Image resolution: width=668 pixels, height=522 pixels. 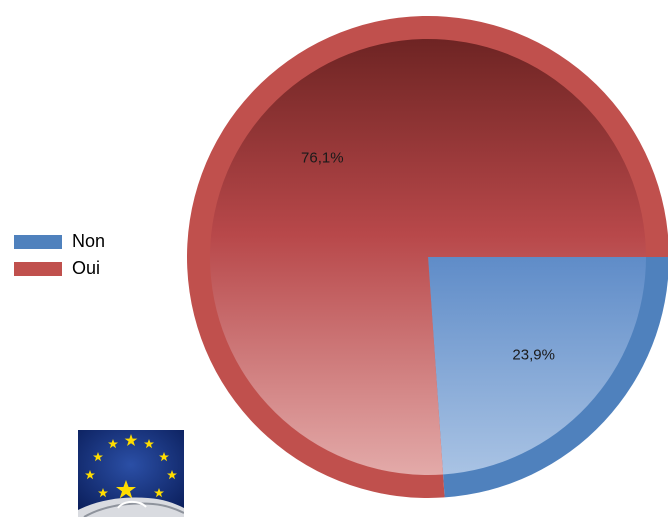 I want to click on pie-slice-face-non, so click(x=537, y=366).